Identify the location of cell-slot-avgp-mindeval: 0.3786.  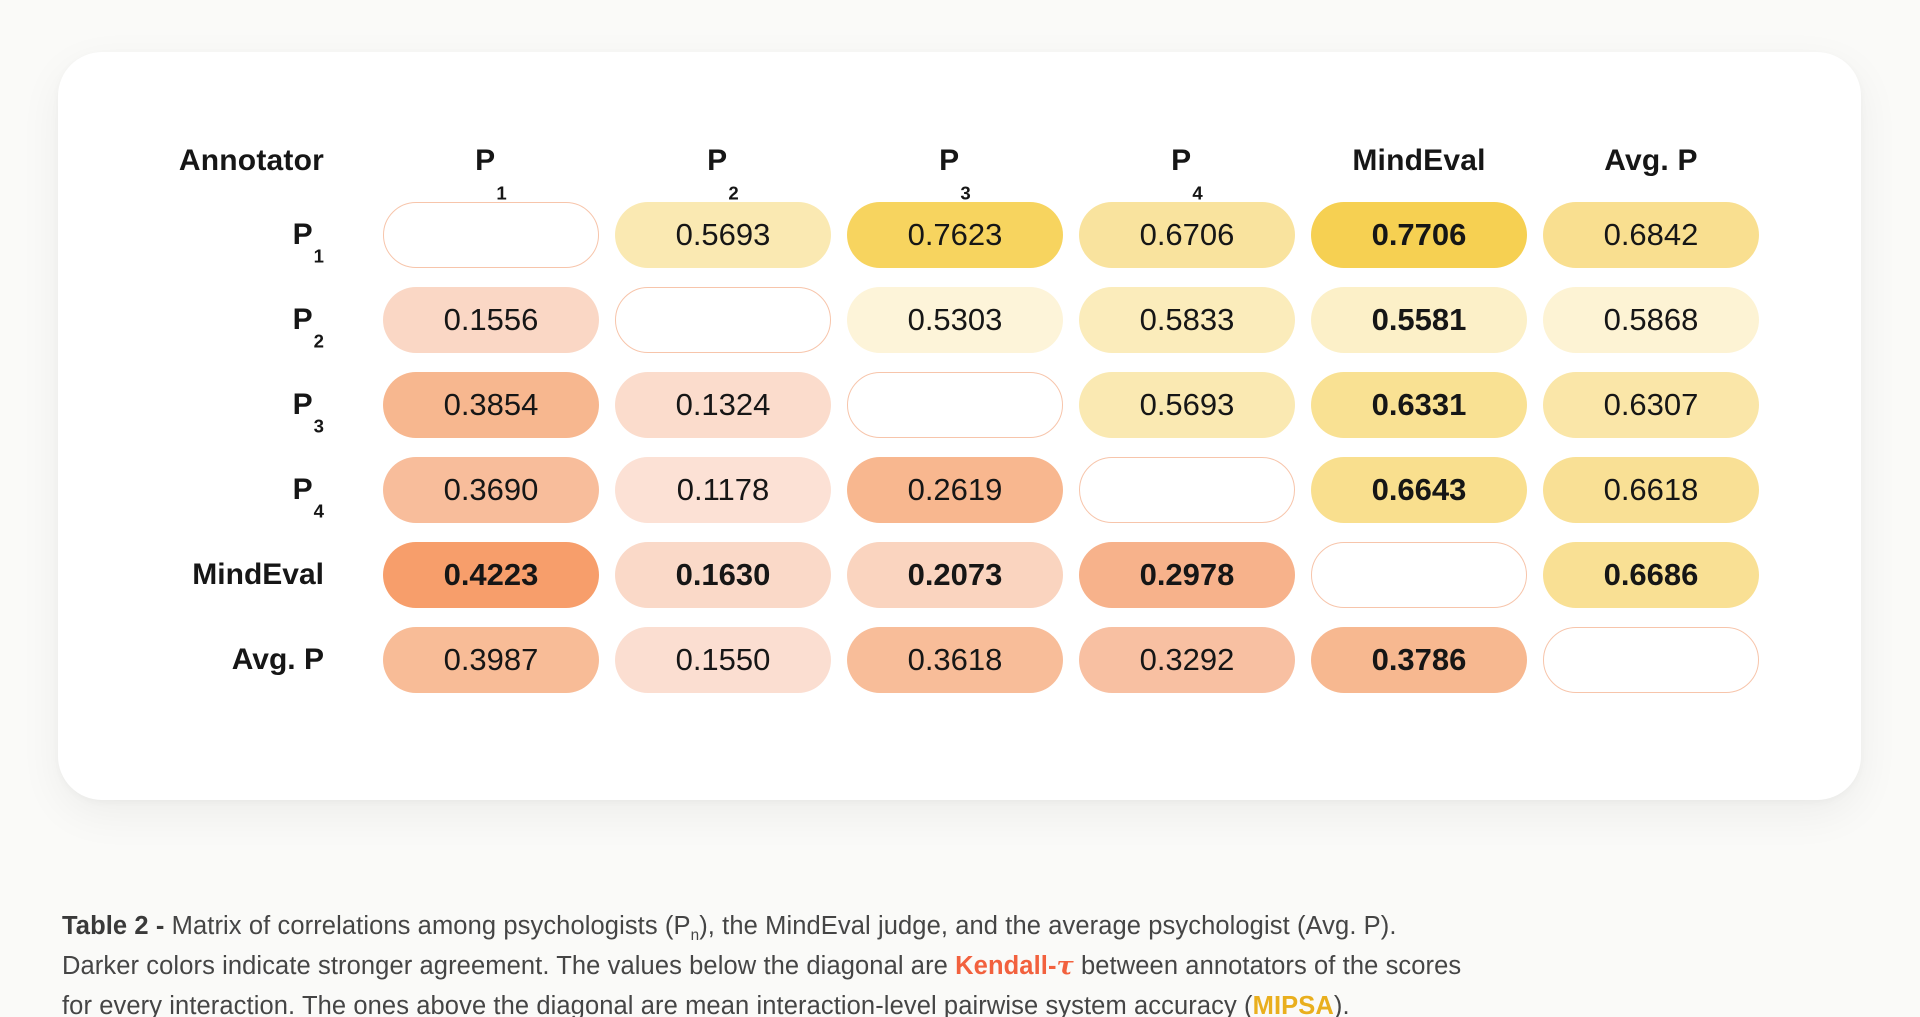
(1419, 659).